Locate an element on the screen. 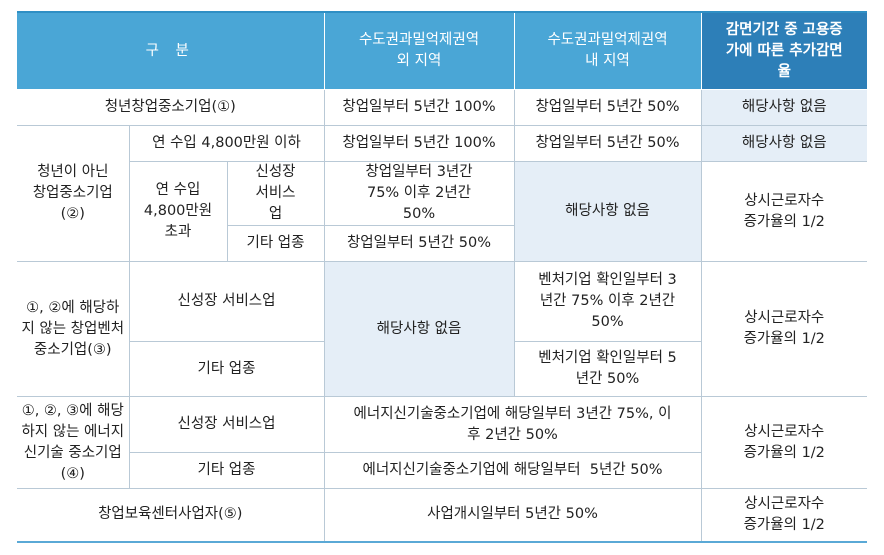  cell-energy-other-value: 에너지신기술중소기업에 해당일부터 5년간 50% is located at coordinates (512, 470).